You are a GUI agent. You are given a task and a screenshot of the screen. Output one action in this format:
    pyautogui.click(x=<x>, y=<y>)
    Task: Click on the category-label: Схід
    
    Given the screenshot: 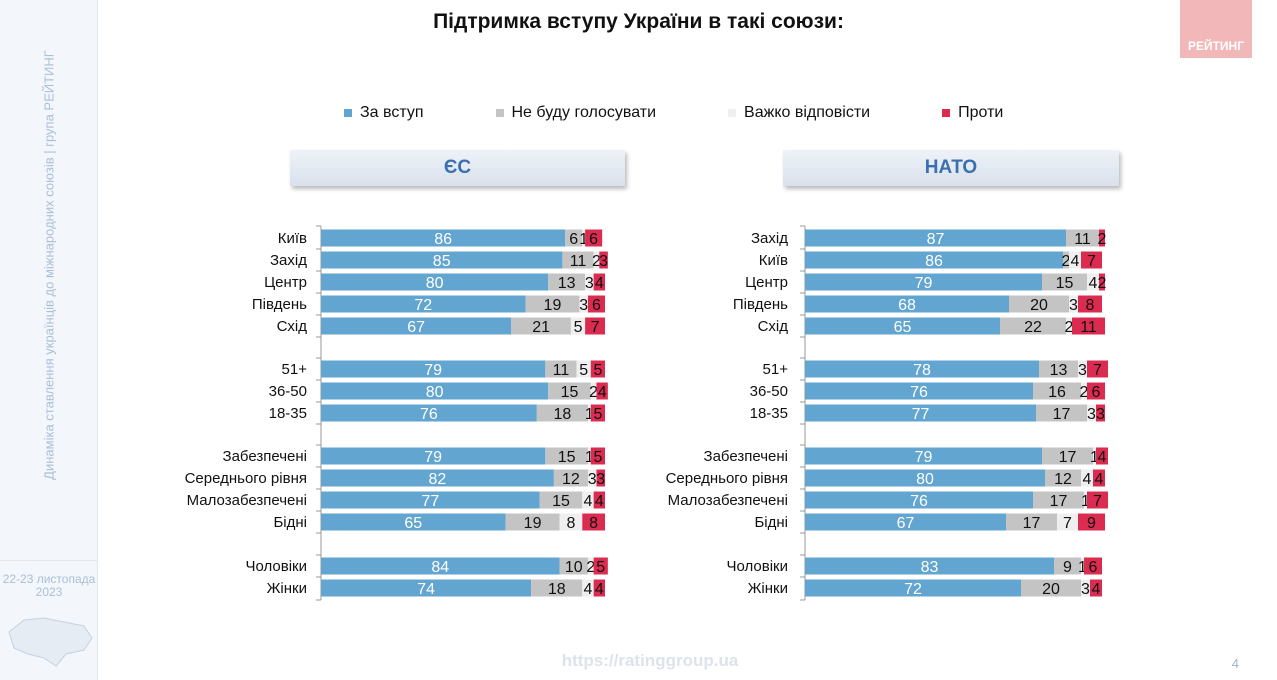 What is the action you would take?
    pyautogui.click(x=773, y=326)
    